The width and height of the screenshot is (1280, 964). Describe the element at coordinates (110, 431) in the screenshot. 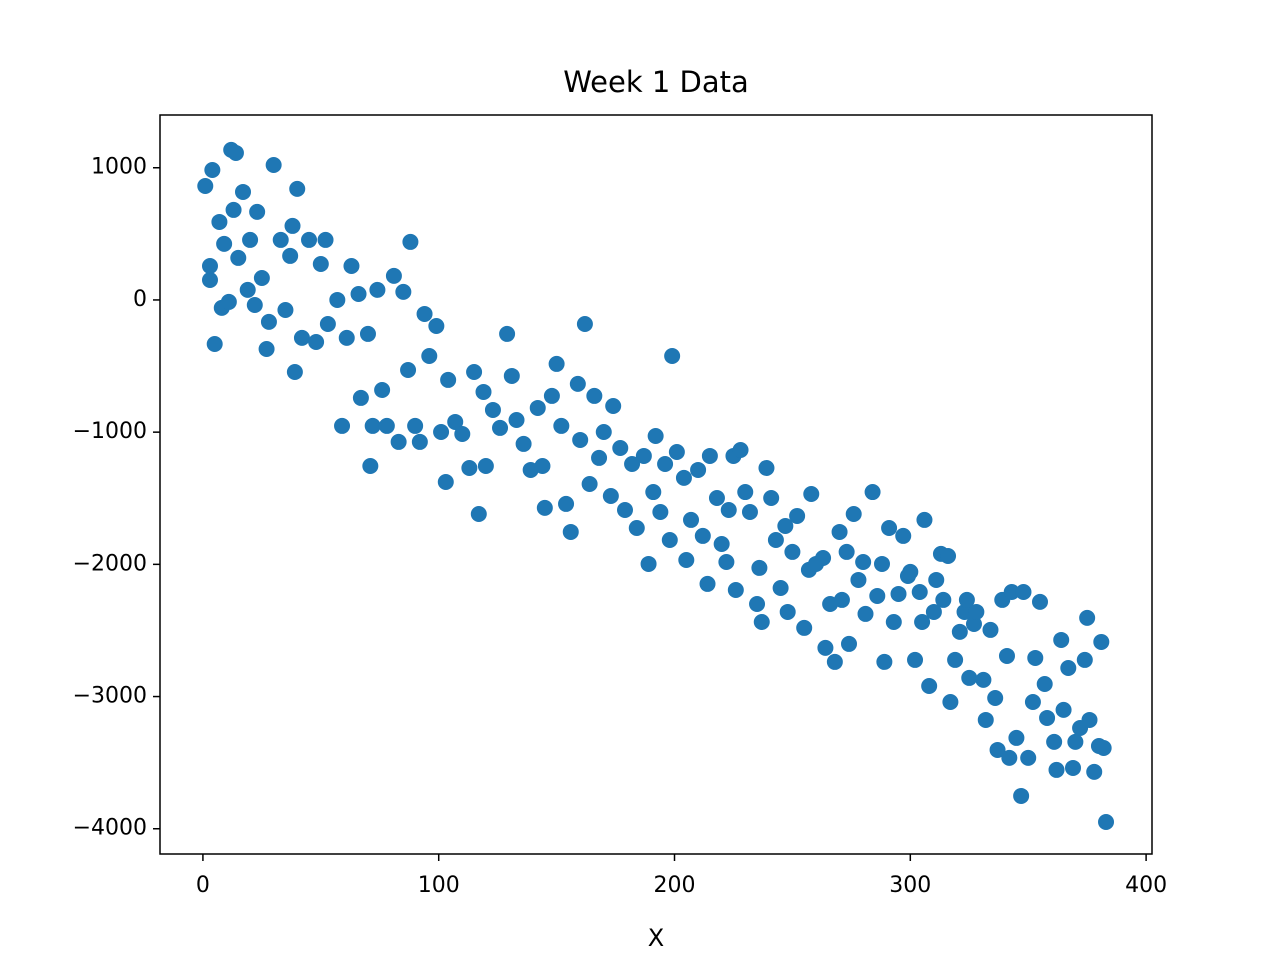

I see `y-tick-label: −1000` at that location.